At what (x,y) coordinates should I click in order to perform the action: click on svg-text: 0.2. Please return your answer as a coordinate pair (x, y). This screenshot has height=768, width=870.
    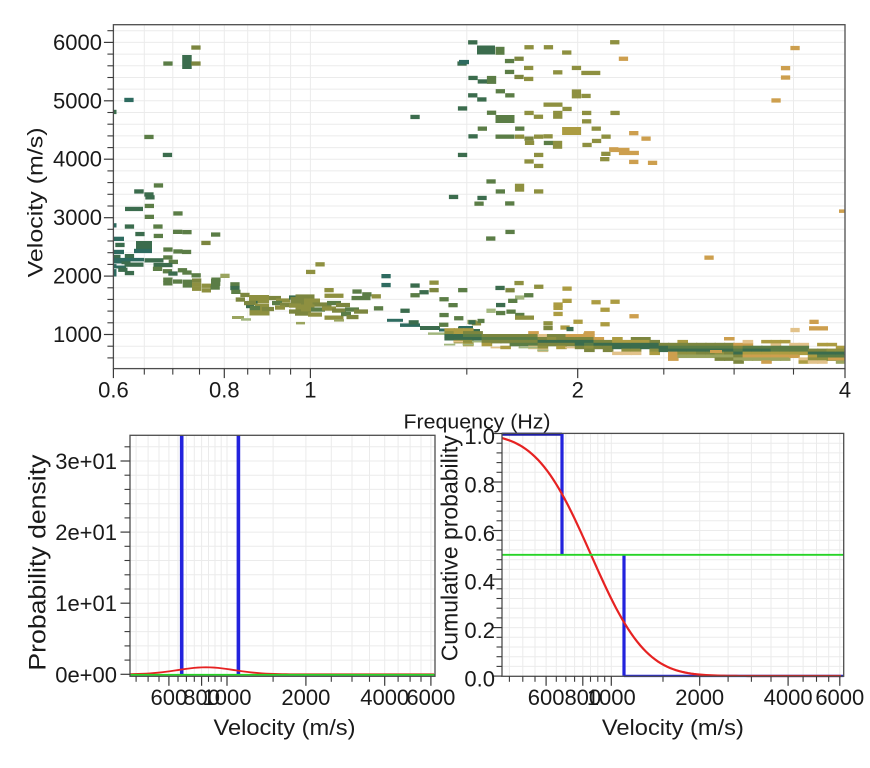
    Looking at the image, I should click on (479, 630).